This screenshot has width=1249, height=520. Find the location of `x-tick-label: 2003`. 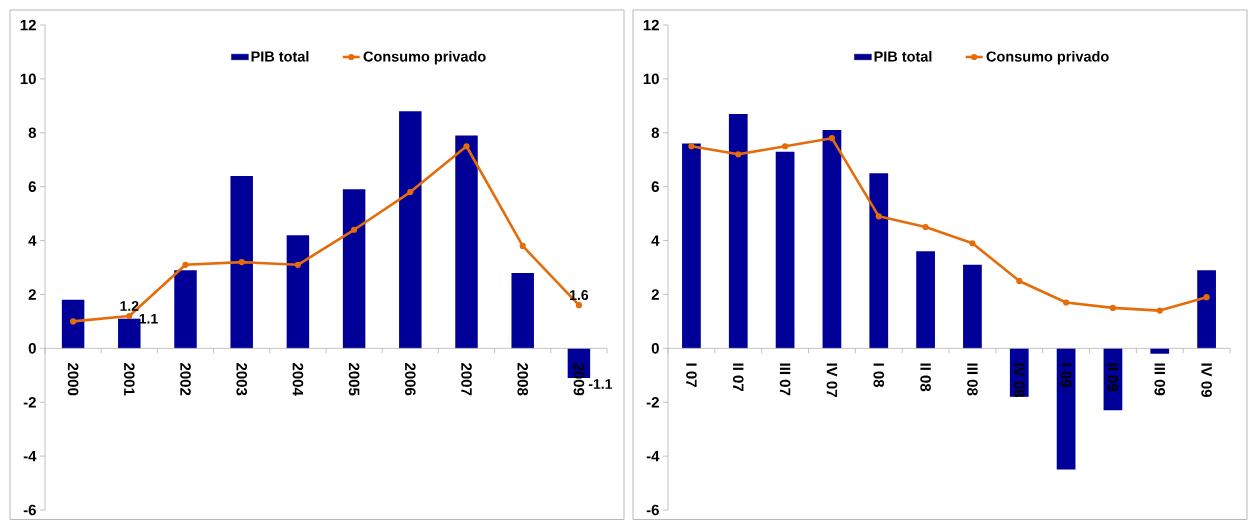

x-tick-label: 2003 is located at coordinates (242, 379).